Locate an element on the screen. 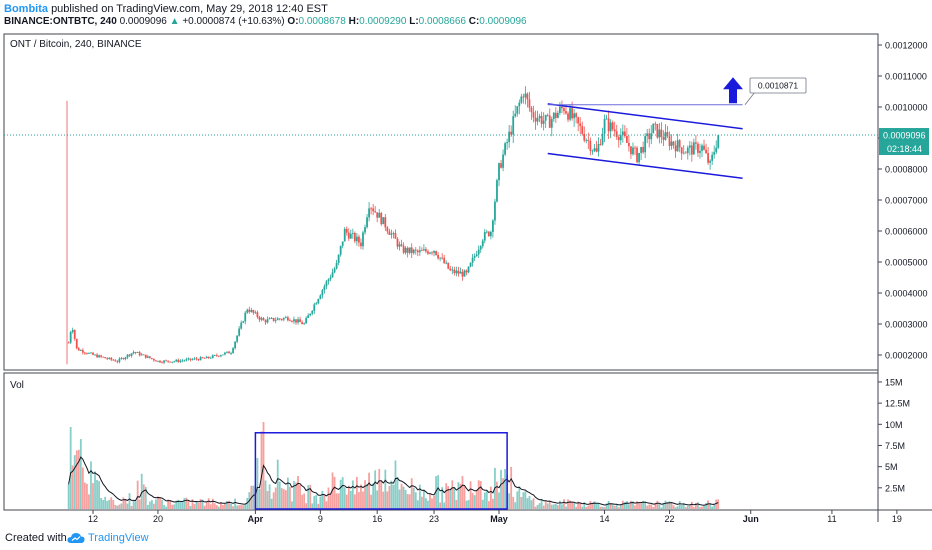 This screenshot has width=932, height=550. current-price-tag is located at coordinates (904, 135).